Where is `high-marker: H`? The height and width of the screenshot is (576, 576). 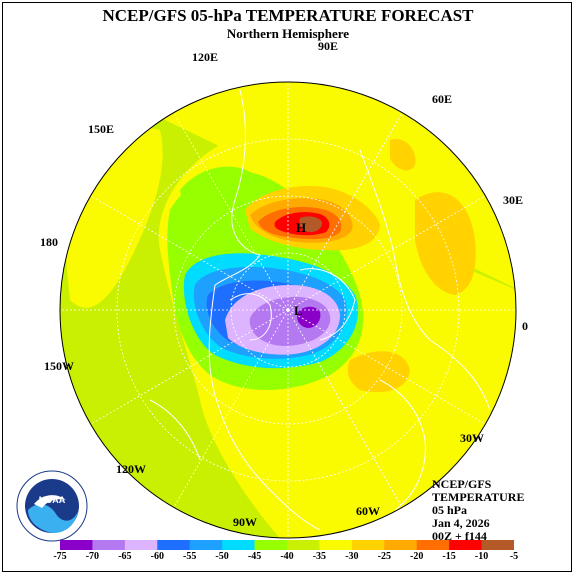
high-marker: H is located at coordinates (301, 227).